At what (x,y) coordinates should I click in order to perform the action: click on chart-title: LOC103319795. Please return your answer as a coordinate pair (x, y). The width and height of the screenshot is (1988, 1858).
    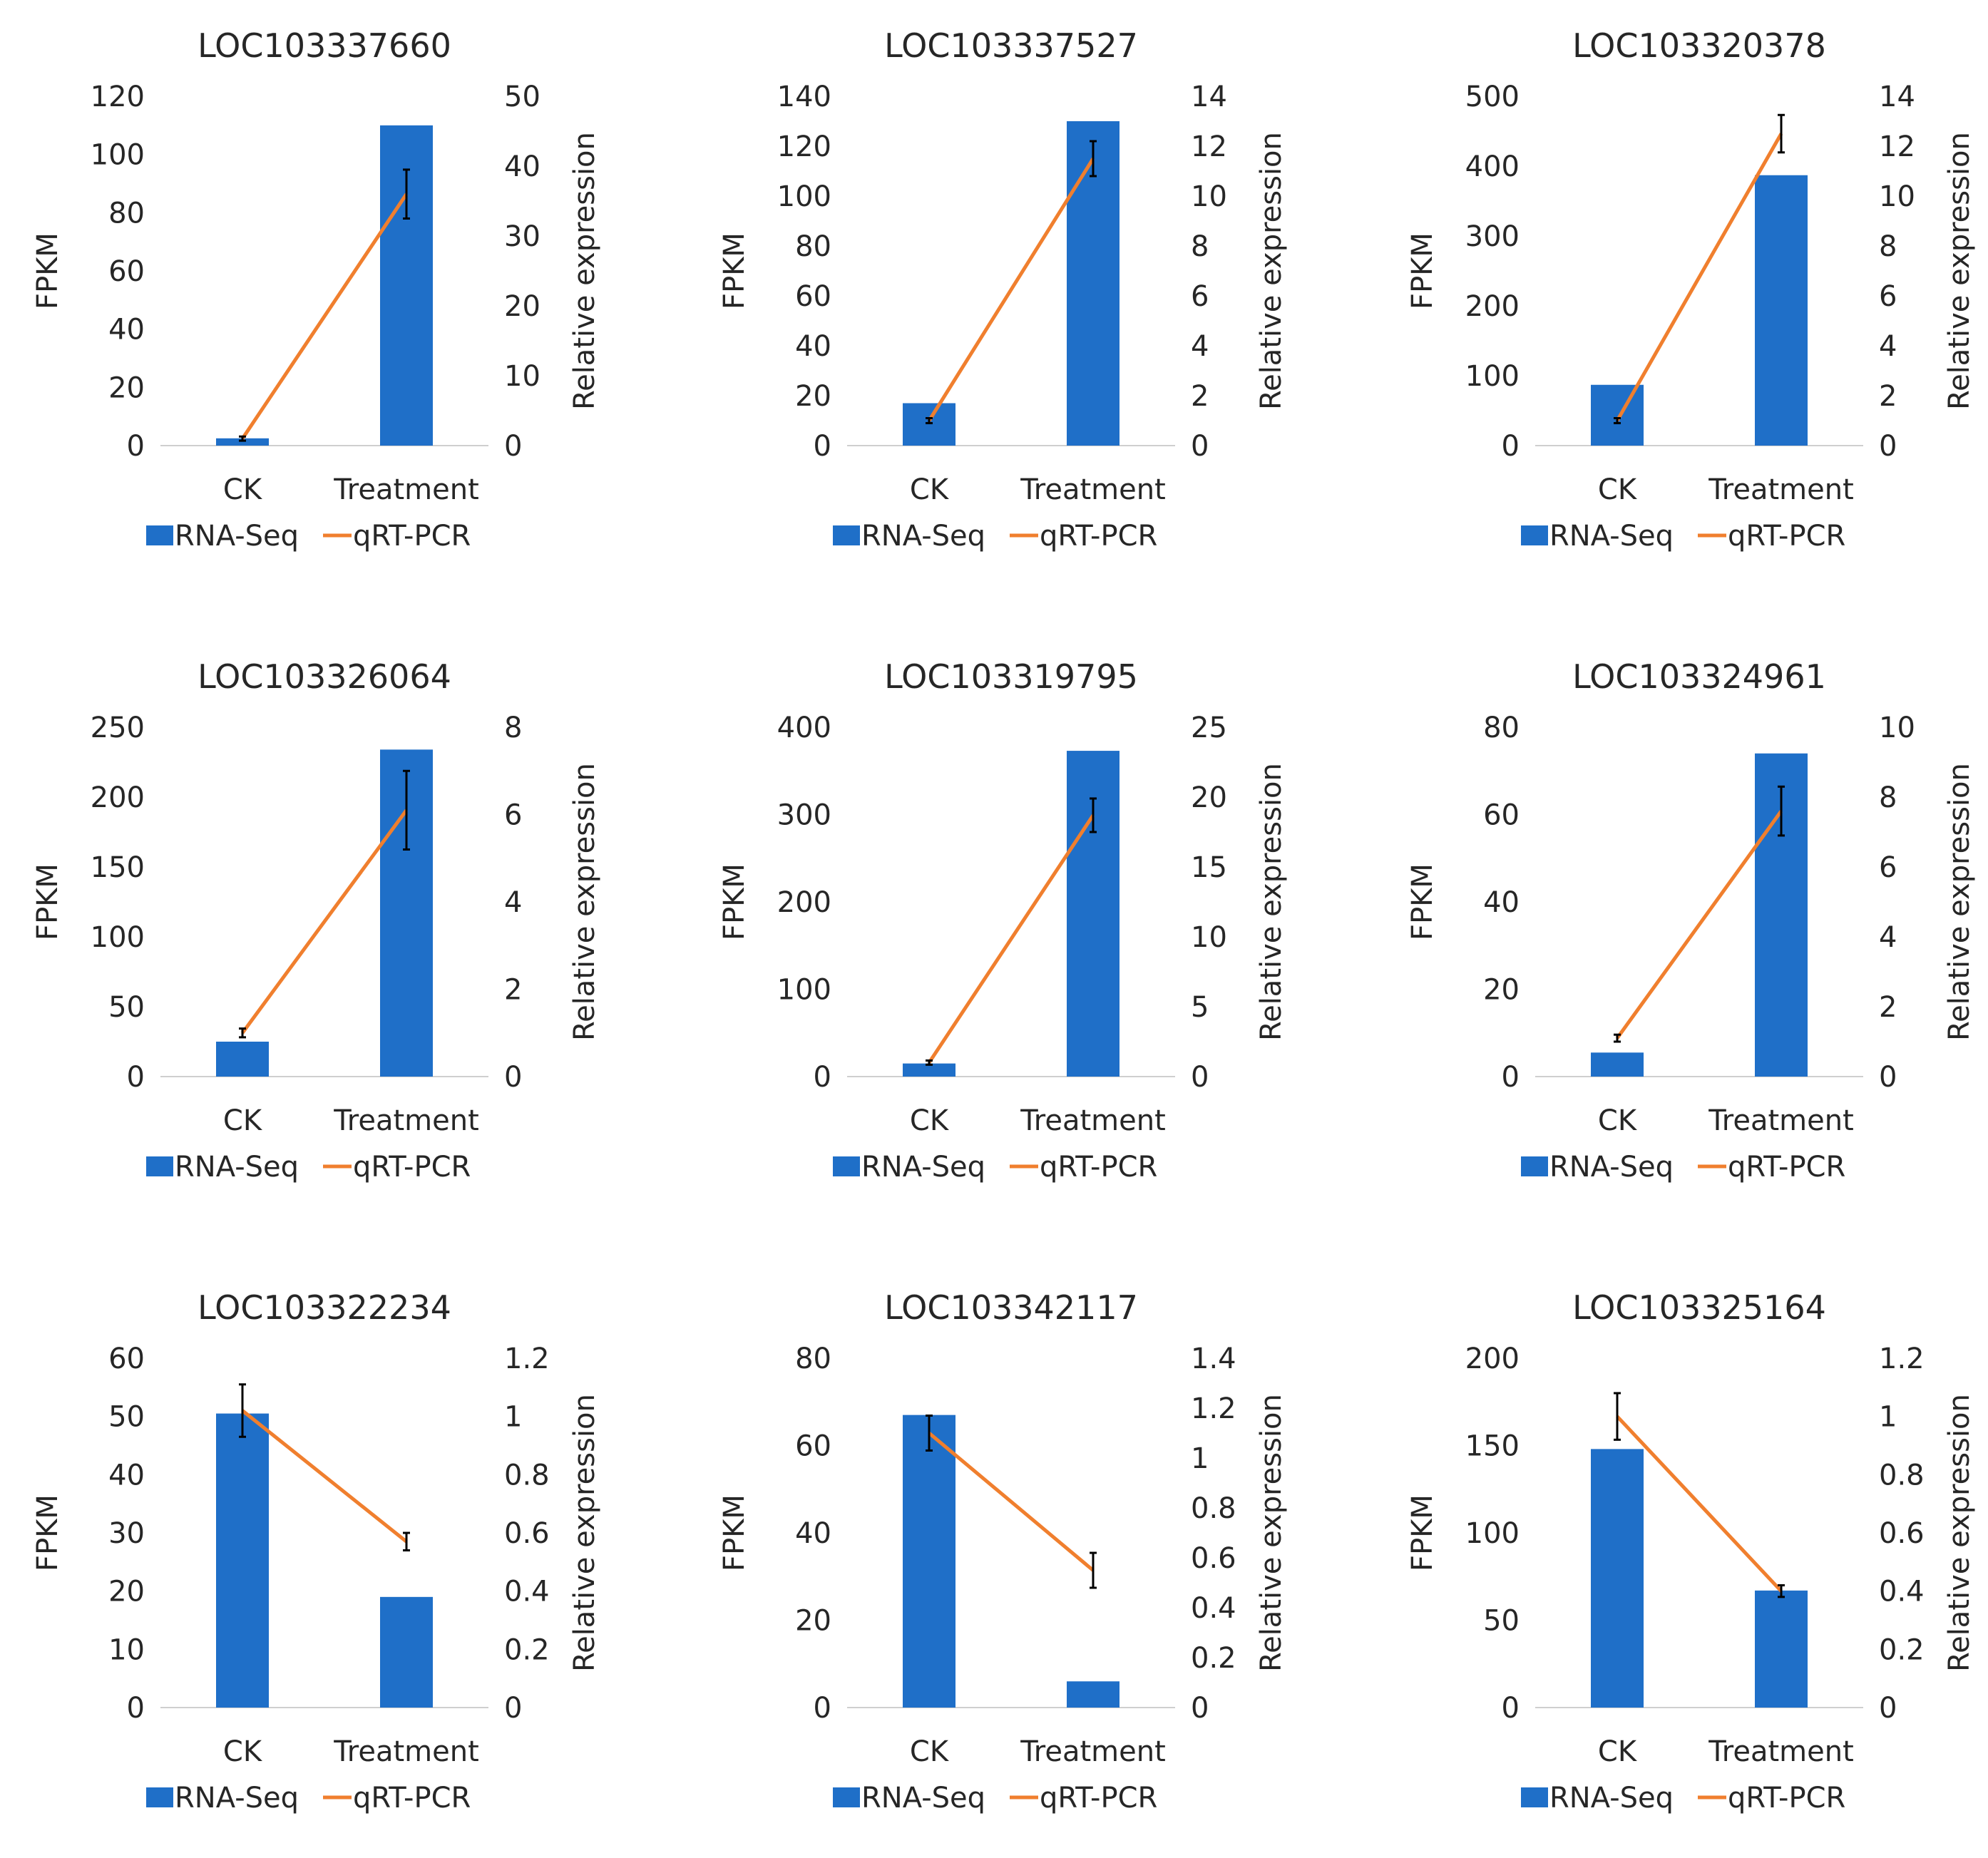
    Looking at the image, I should click on (1011, 676).